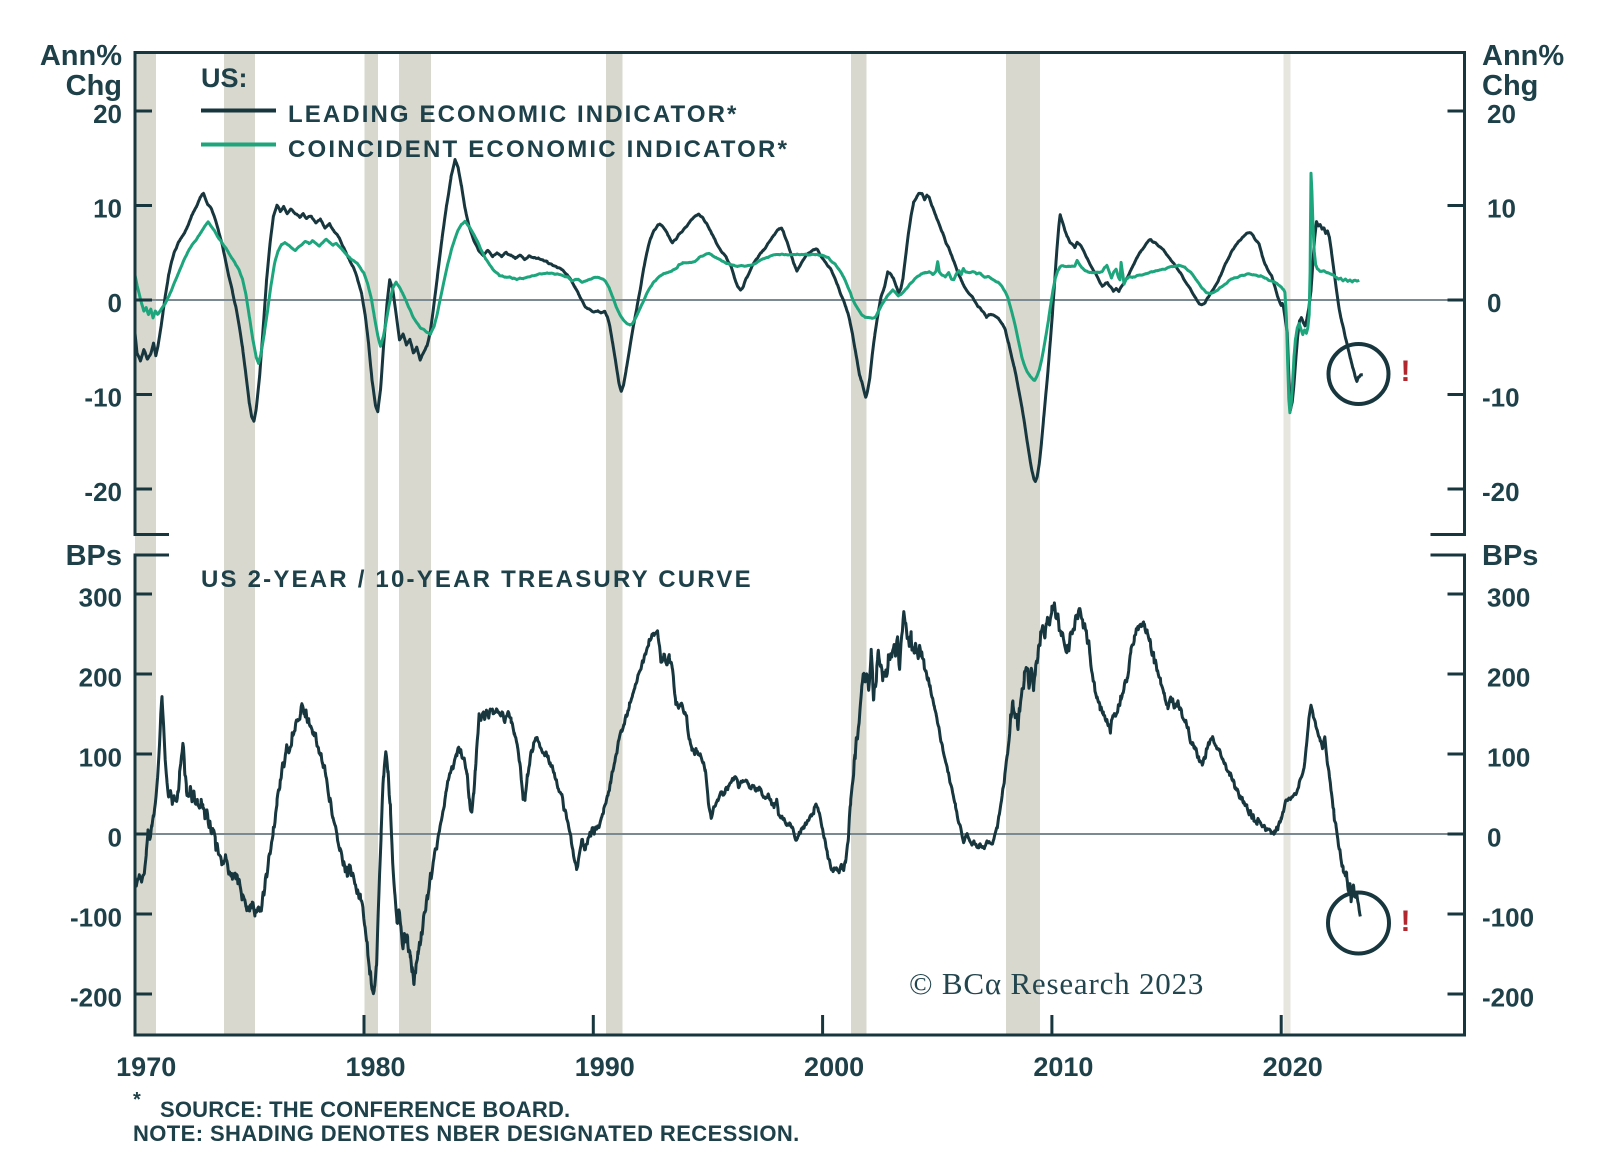 The image size is (1600, 1168). I want to click on svg-text:US 2-YEAR / 10-YEAR TREASURY C: US 2-YEAR / 10-YEAR TREASURY CURVE, so click(477, 579).